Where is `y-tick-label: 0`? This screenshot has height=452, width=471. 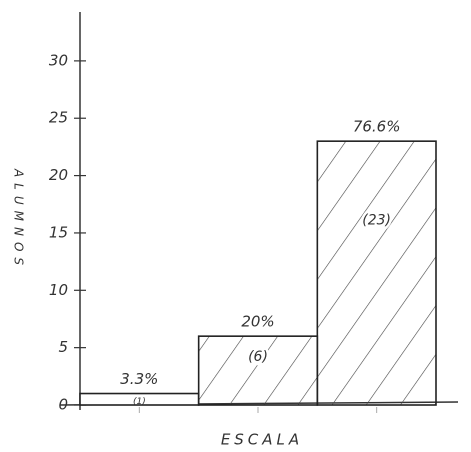
y-tick-label: 0 is located at coordinates (63, 405).